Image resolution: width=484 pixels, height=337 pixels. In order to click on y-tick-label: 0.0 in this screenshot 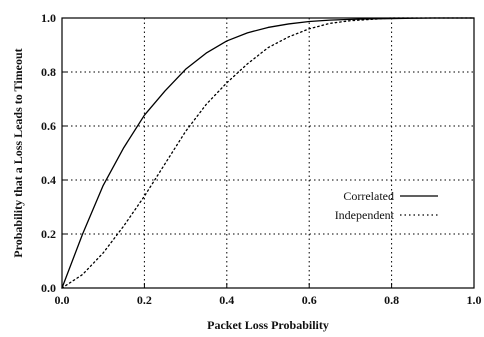, I will do `click(48, 288)`.